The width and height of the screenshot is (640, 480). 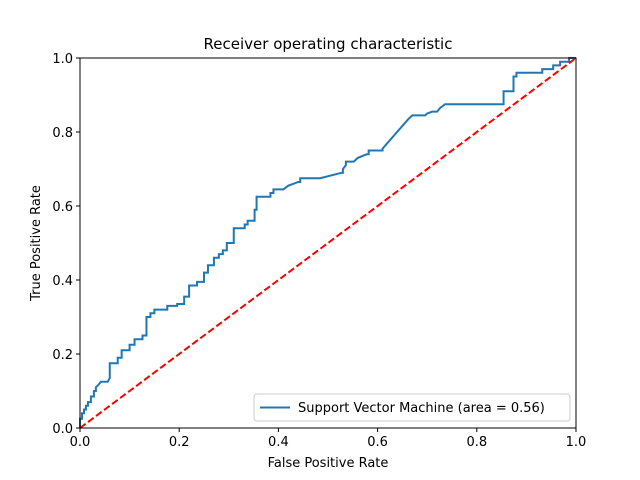 What do you see at coordinates (62, 59) in the screenshot?
I see `y-tick-label: 1.0` at bounding box center [62, 59].